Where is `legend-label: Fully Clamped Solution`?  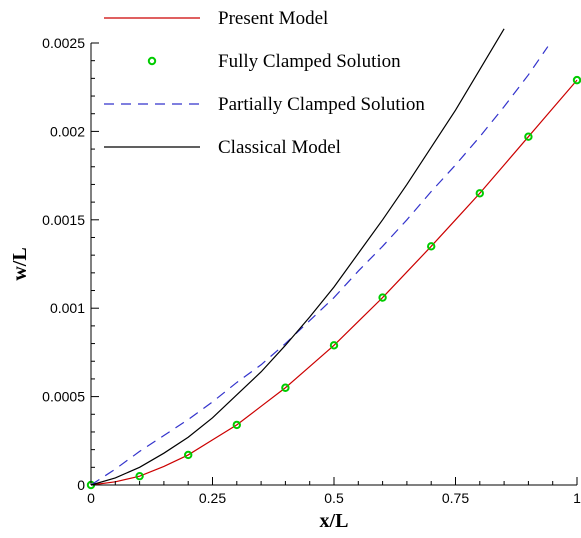 legend-label: Fully Clamped Solution is located at coordinates (309, 61).